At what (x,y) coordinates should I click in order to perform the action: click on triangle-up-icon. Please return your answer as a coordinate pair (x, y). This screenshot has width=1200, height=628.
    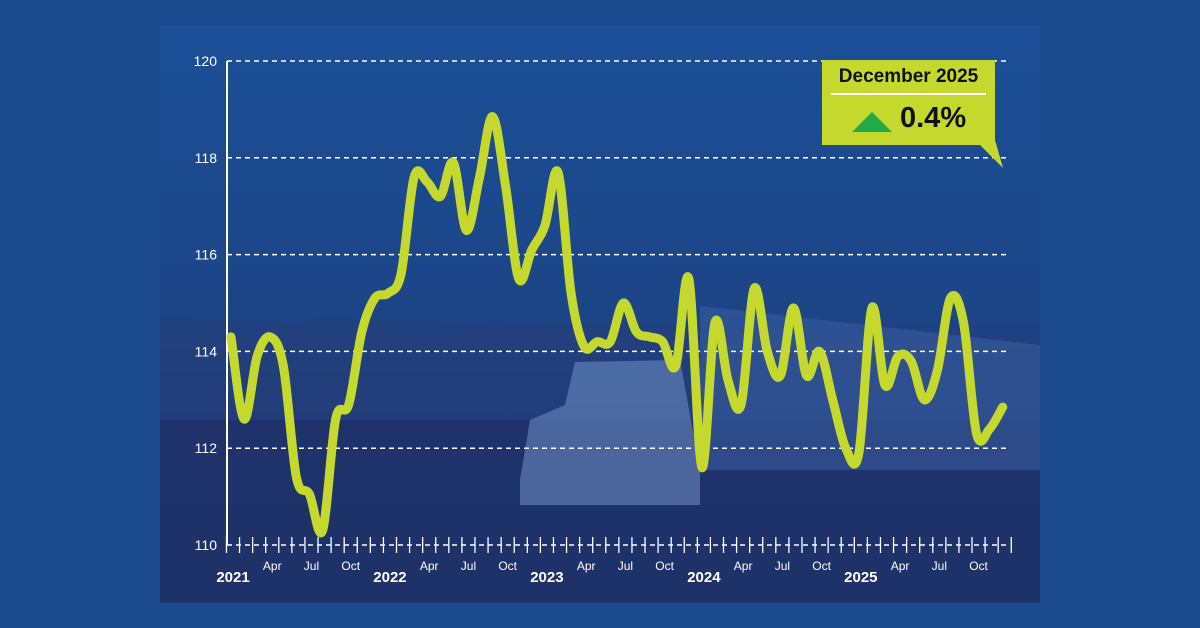
    Looking at the image, I should click on (872, 122).